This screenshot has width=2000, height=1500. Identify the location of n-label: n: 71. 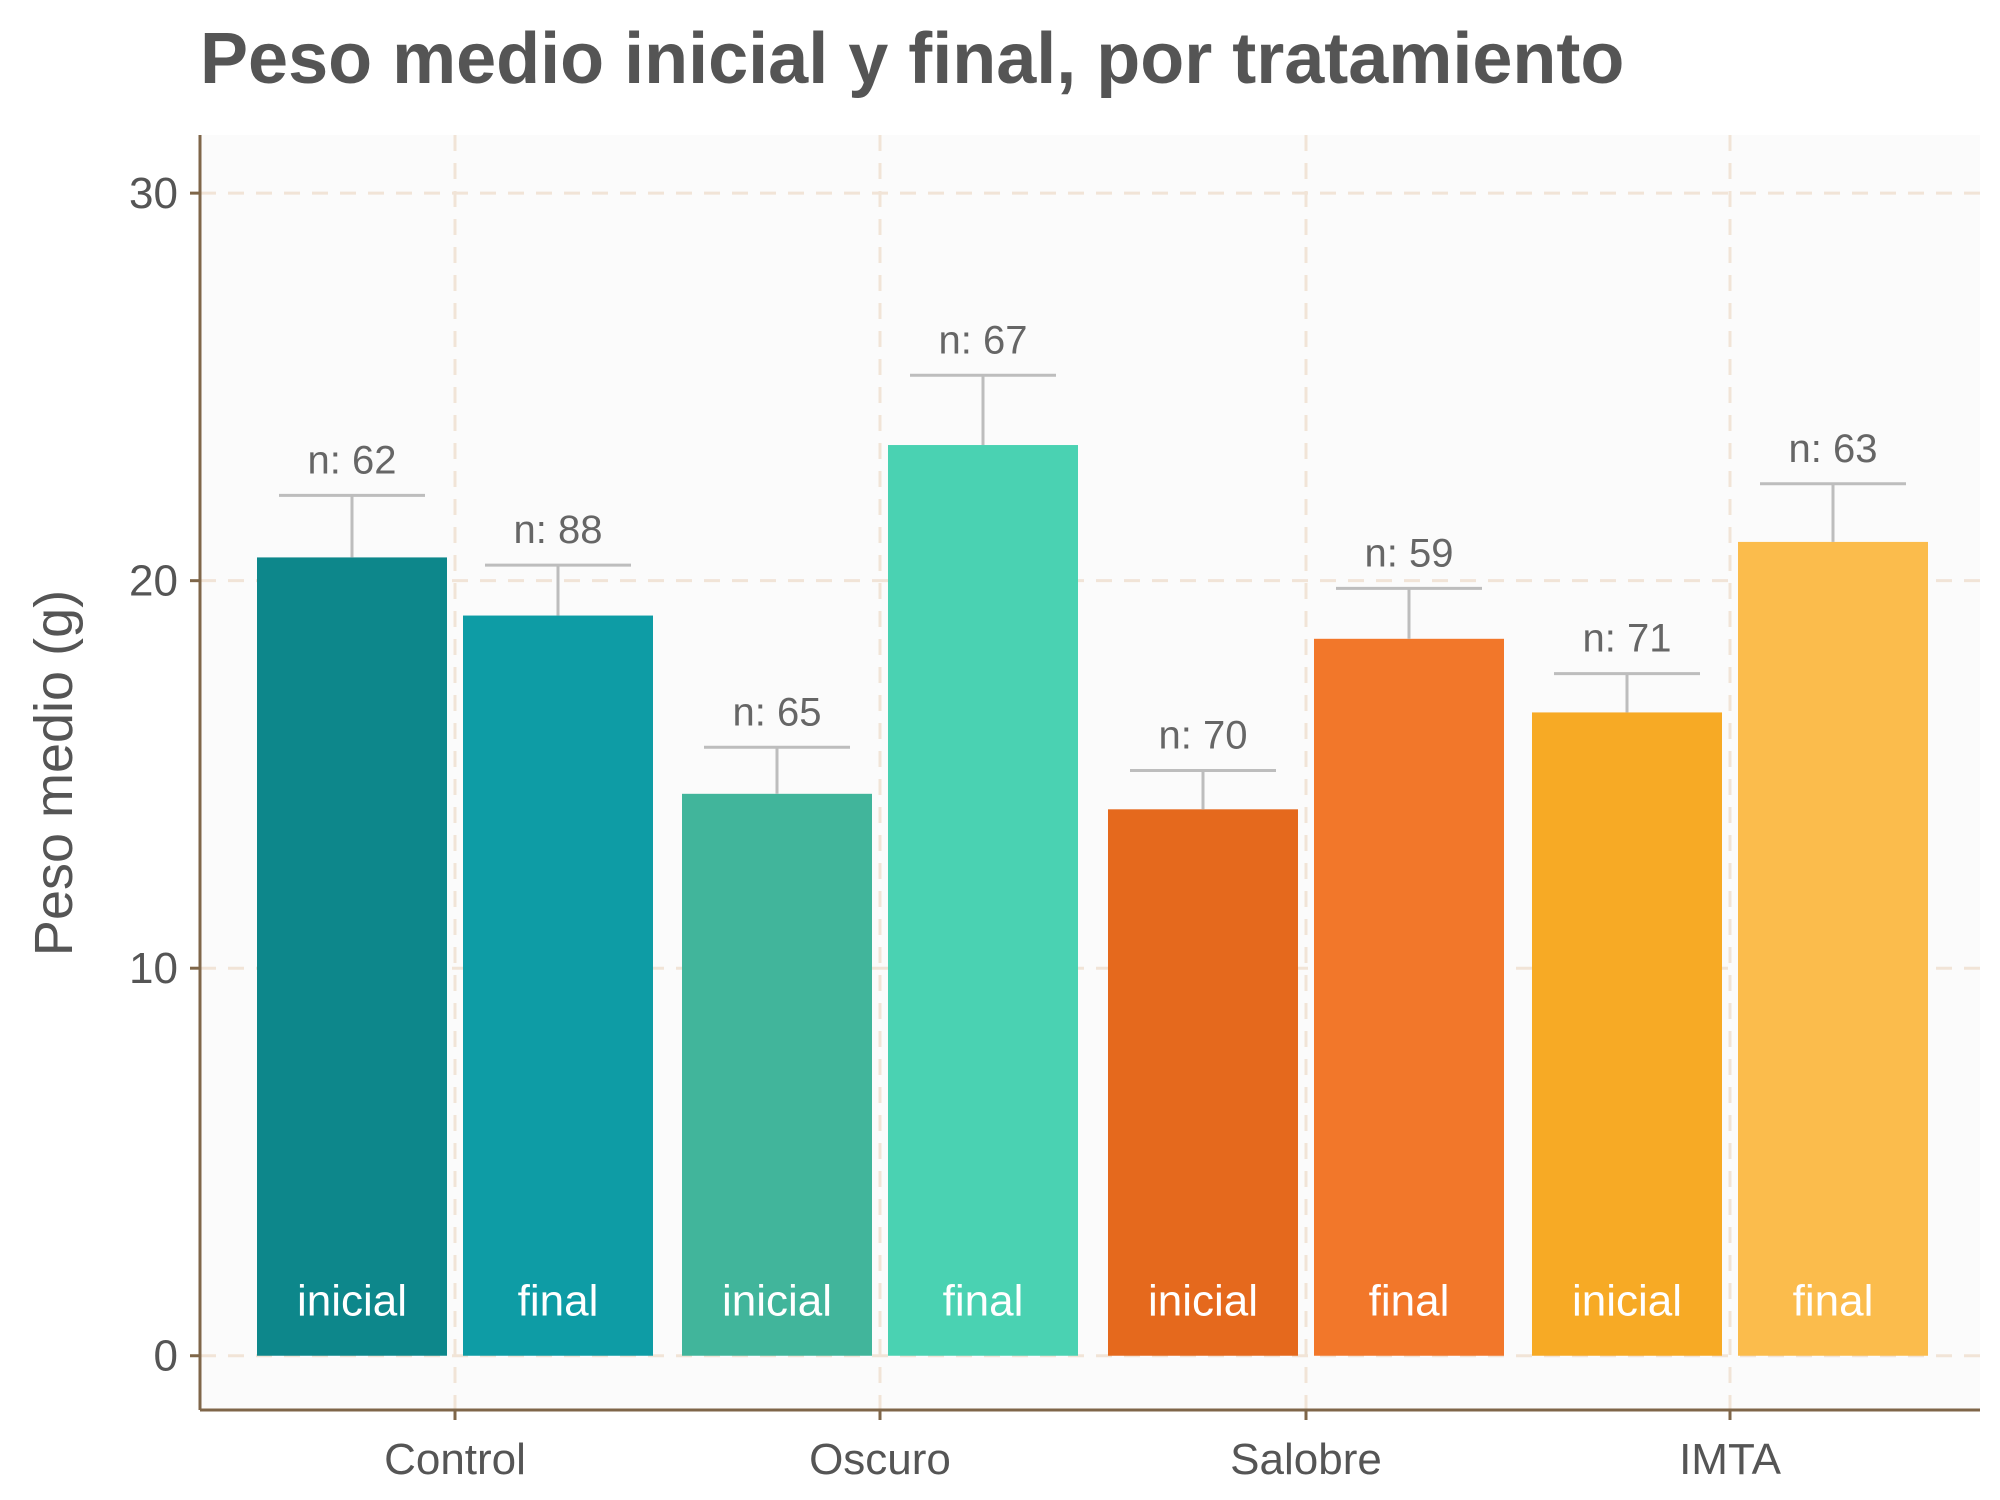
(1627, 639).